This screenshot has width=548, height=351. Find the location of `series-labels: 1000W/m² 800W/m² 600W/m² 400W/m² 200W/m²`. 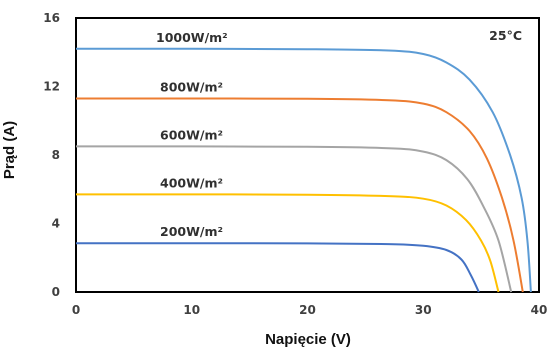

series-labels: 1000W/m² 800W/m² 600W/m² 400W/m² 200W/m² is located at coordinates (192, 134).